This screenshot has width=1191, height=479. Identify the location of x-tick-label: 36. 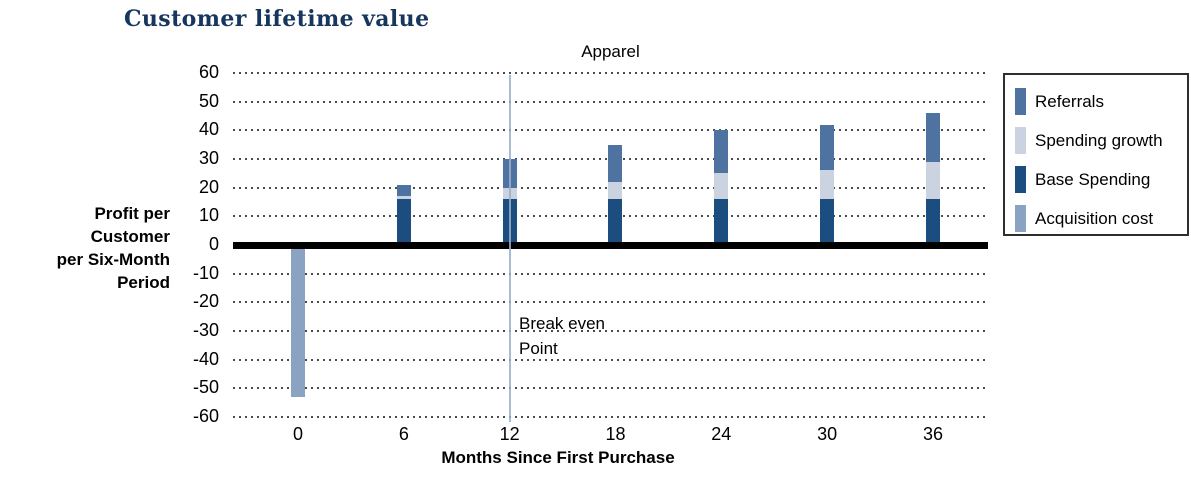
(932, 434).